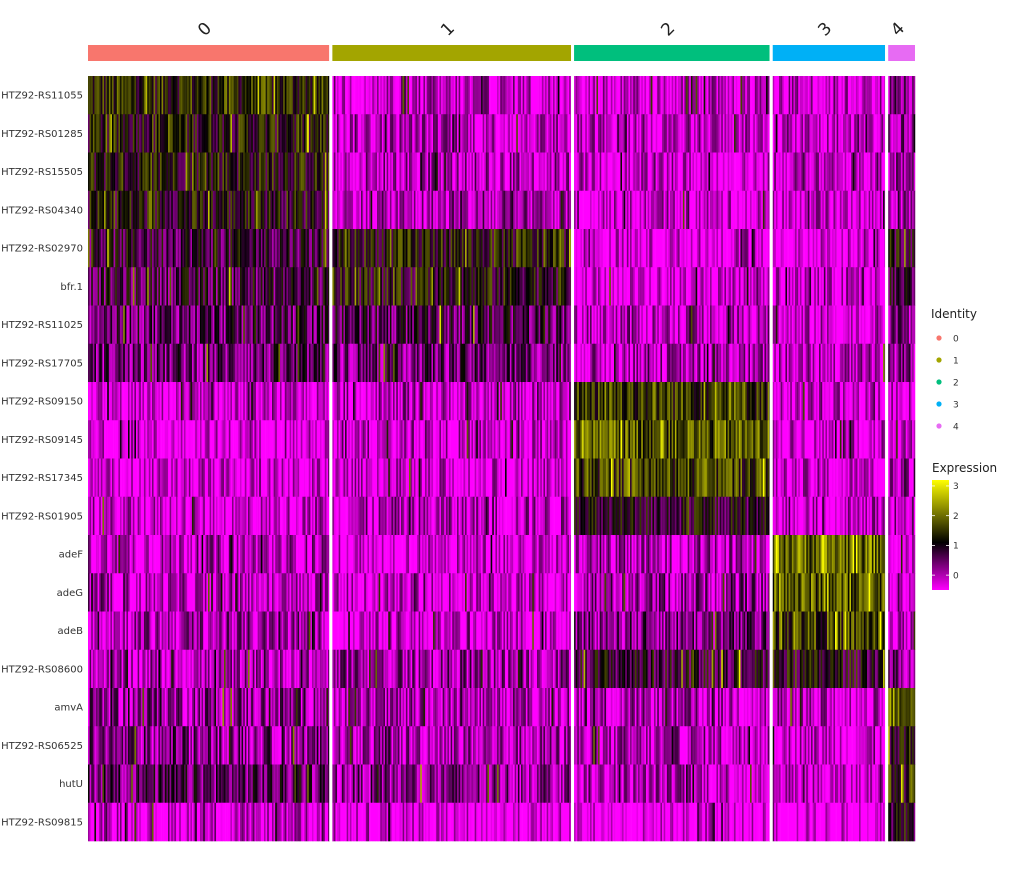 The height and width of the screenshot is (878, 1010). What do you see at coordinates (42, 172) in the screenshot?
I see `gene-label: HTZ92-RS15505` at bounding box center [42, 172].